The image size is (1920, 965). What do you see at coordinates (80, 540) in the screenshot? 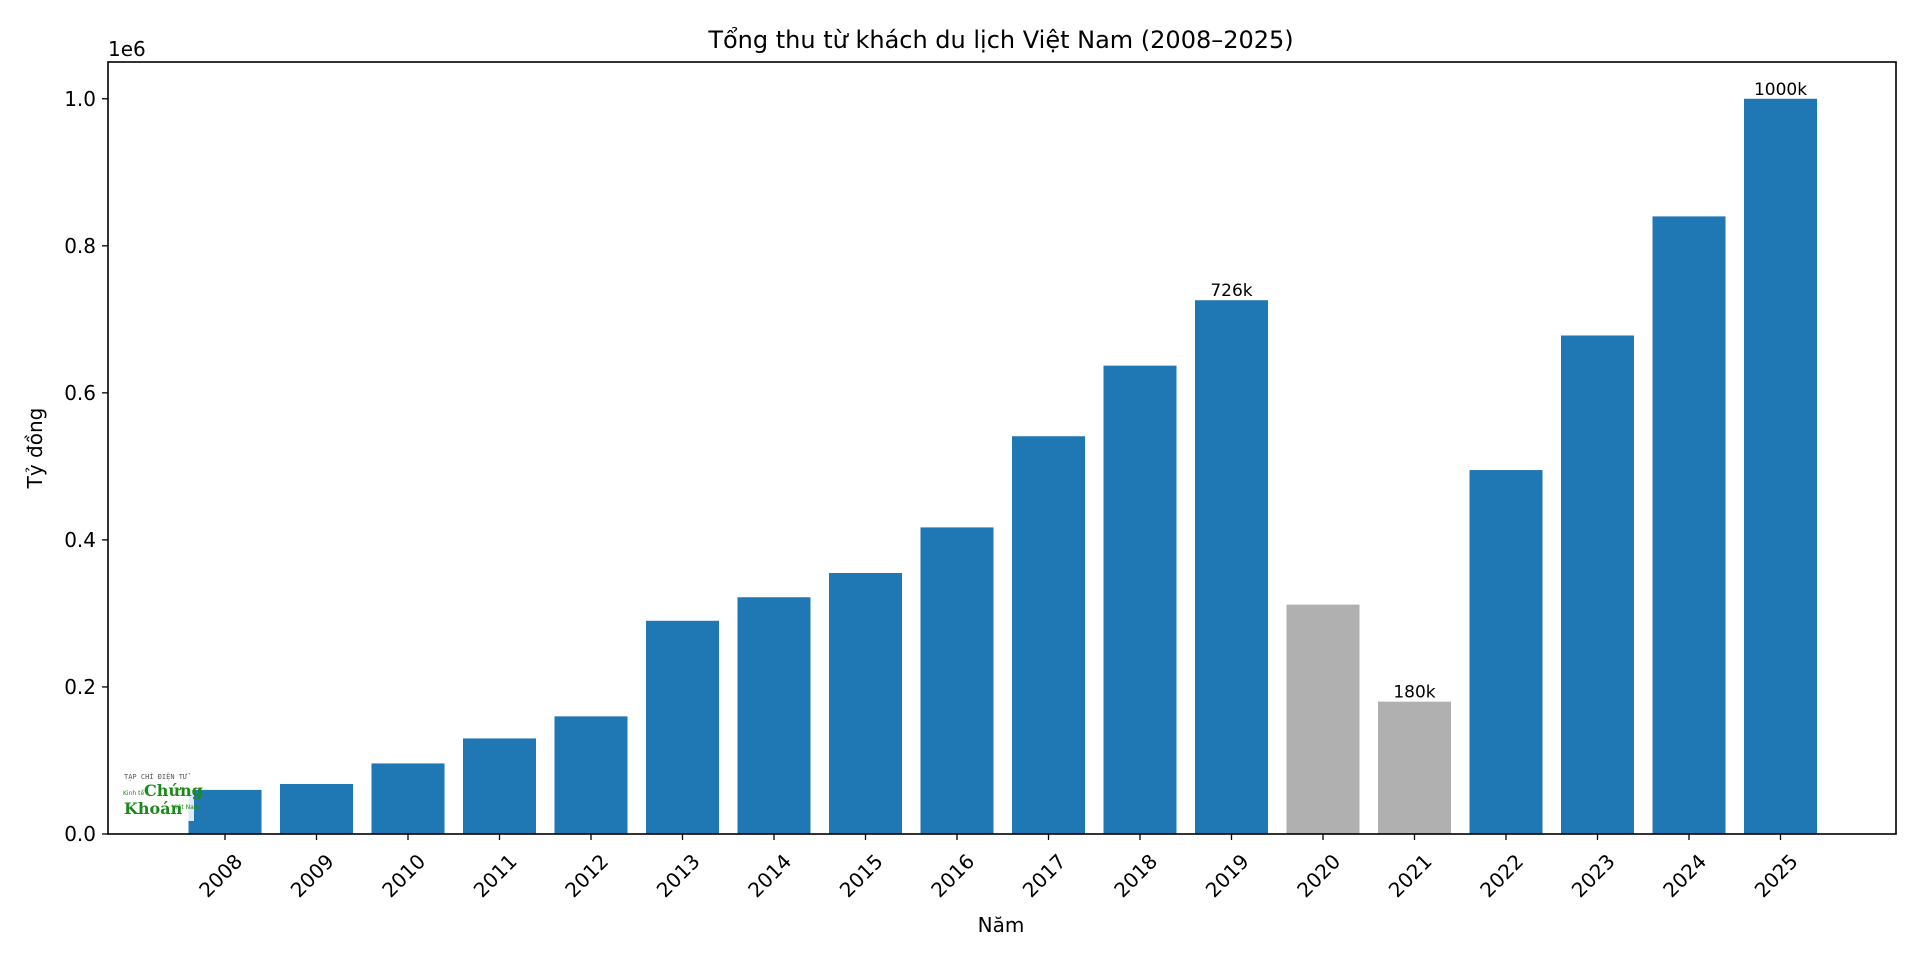
I see `y-tick-label-2: 0.4` at bounding box center [80, 540].